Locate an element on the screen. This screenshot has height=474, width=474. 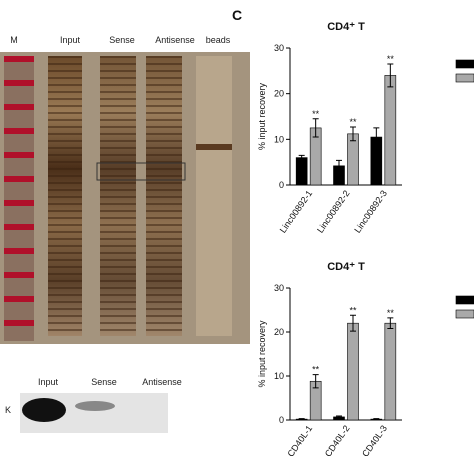
x-tick-label: CD40L-1 is located at coordinates (299, 440).